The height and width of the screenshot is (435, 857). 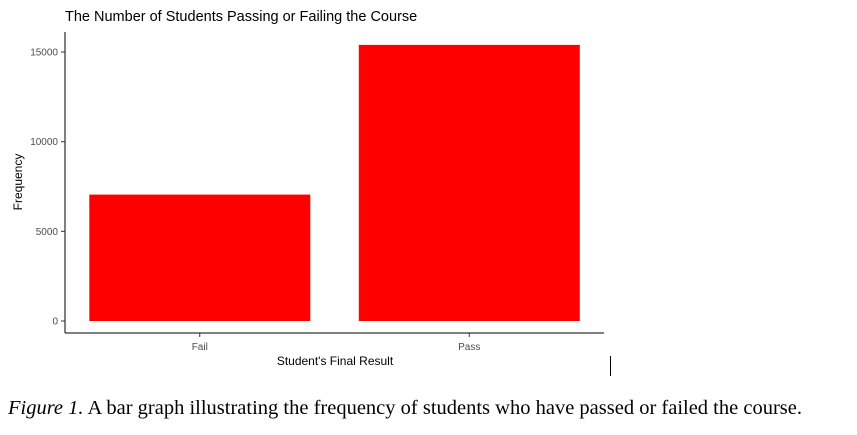 What do you see at coordinates (18, 182) in the screenshot?
I see `y-axis-title: Frequency` at bounding box center [18, 182].